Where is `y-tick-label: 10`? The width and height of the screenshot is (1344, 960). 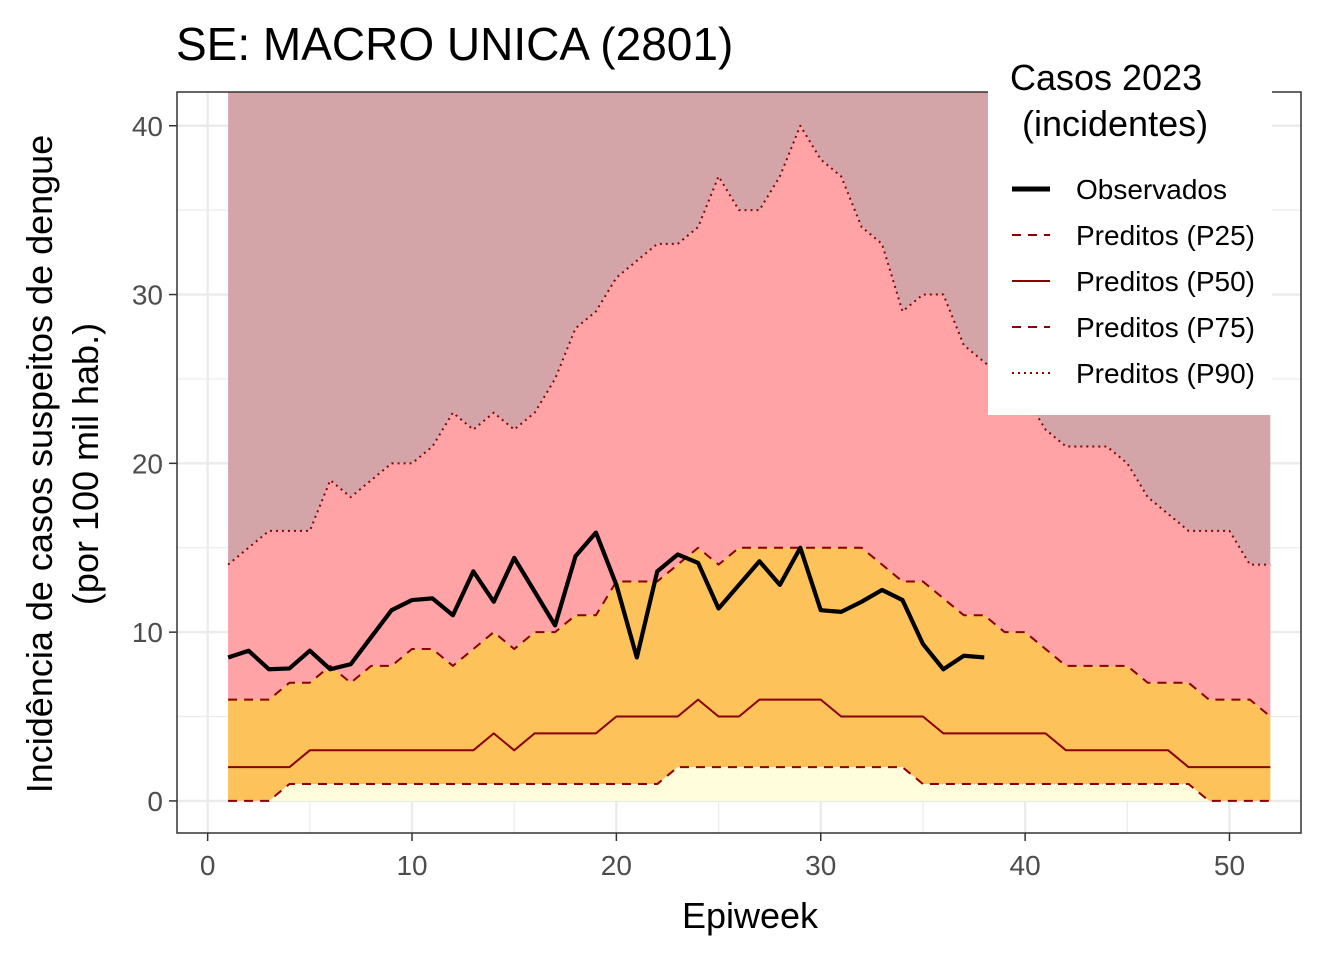 y-tick-label: 10 is located at coordinates (147, 632).